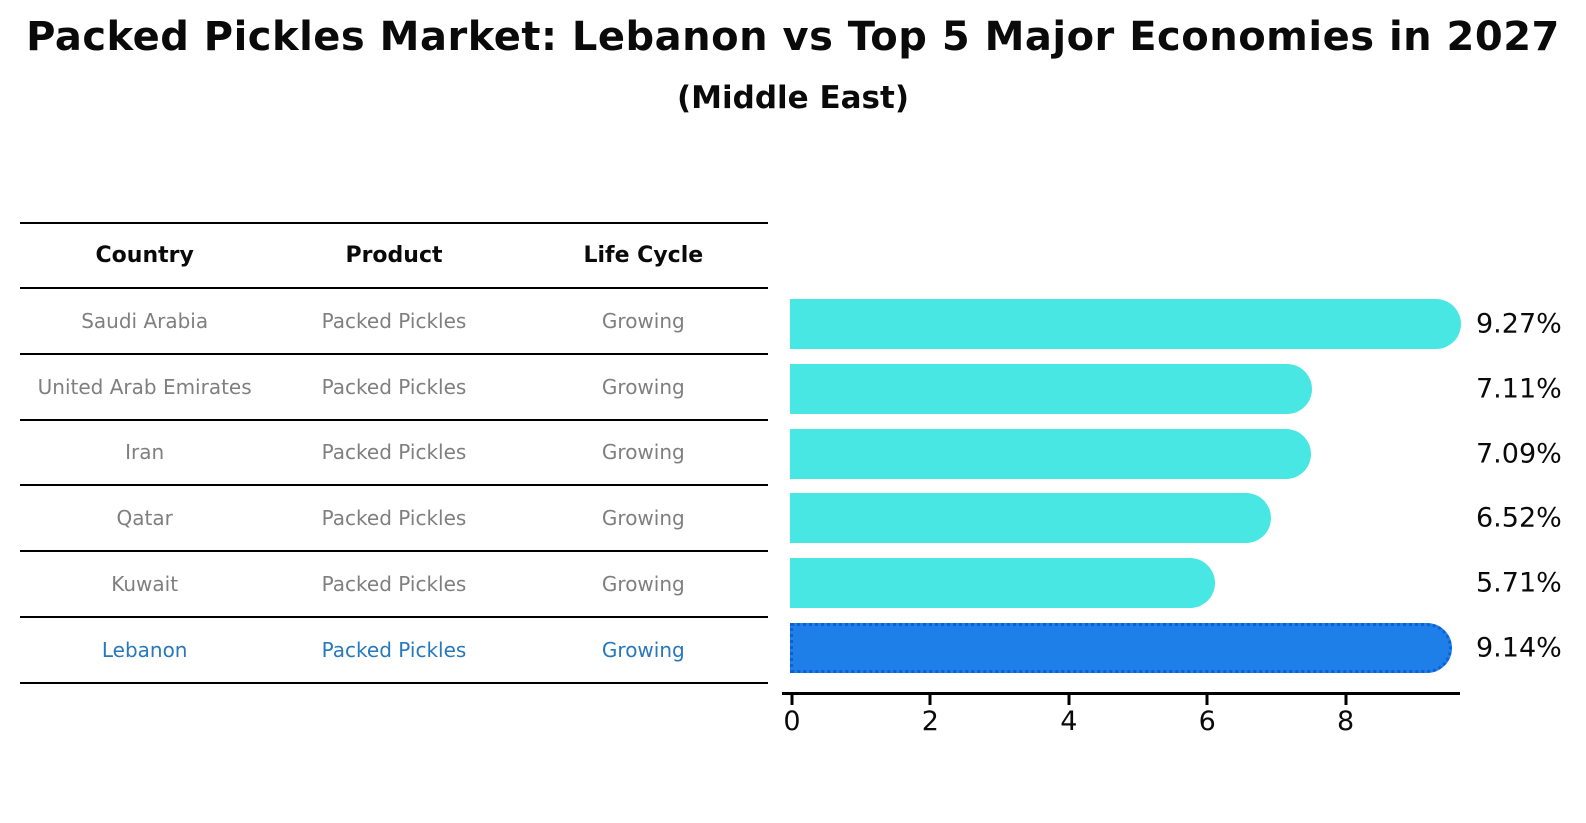 Image resolution: width=1586 pixels, height=823 pixels. Describe the element at coordinates (1519, 324) in the screenshot. I see `bar-value-label: 9.27%` at that location.